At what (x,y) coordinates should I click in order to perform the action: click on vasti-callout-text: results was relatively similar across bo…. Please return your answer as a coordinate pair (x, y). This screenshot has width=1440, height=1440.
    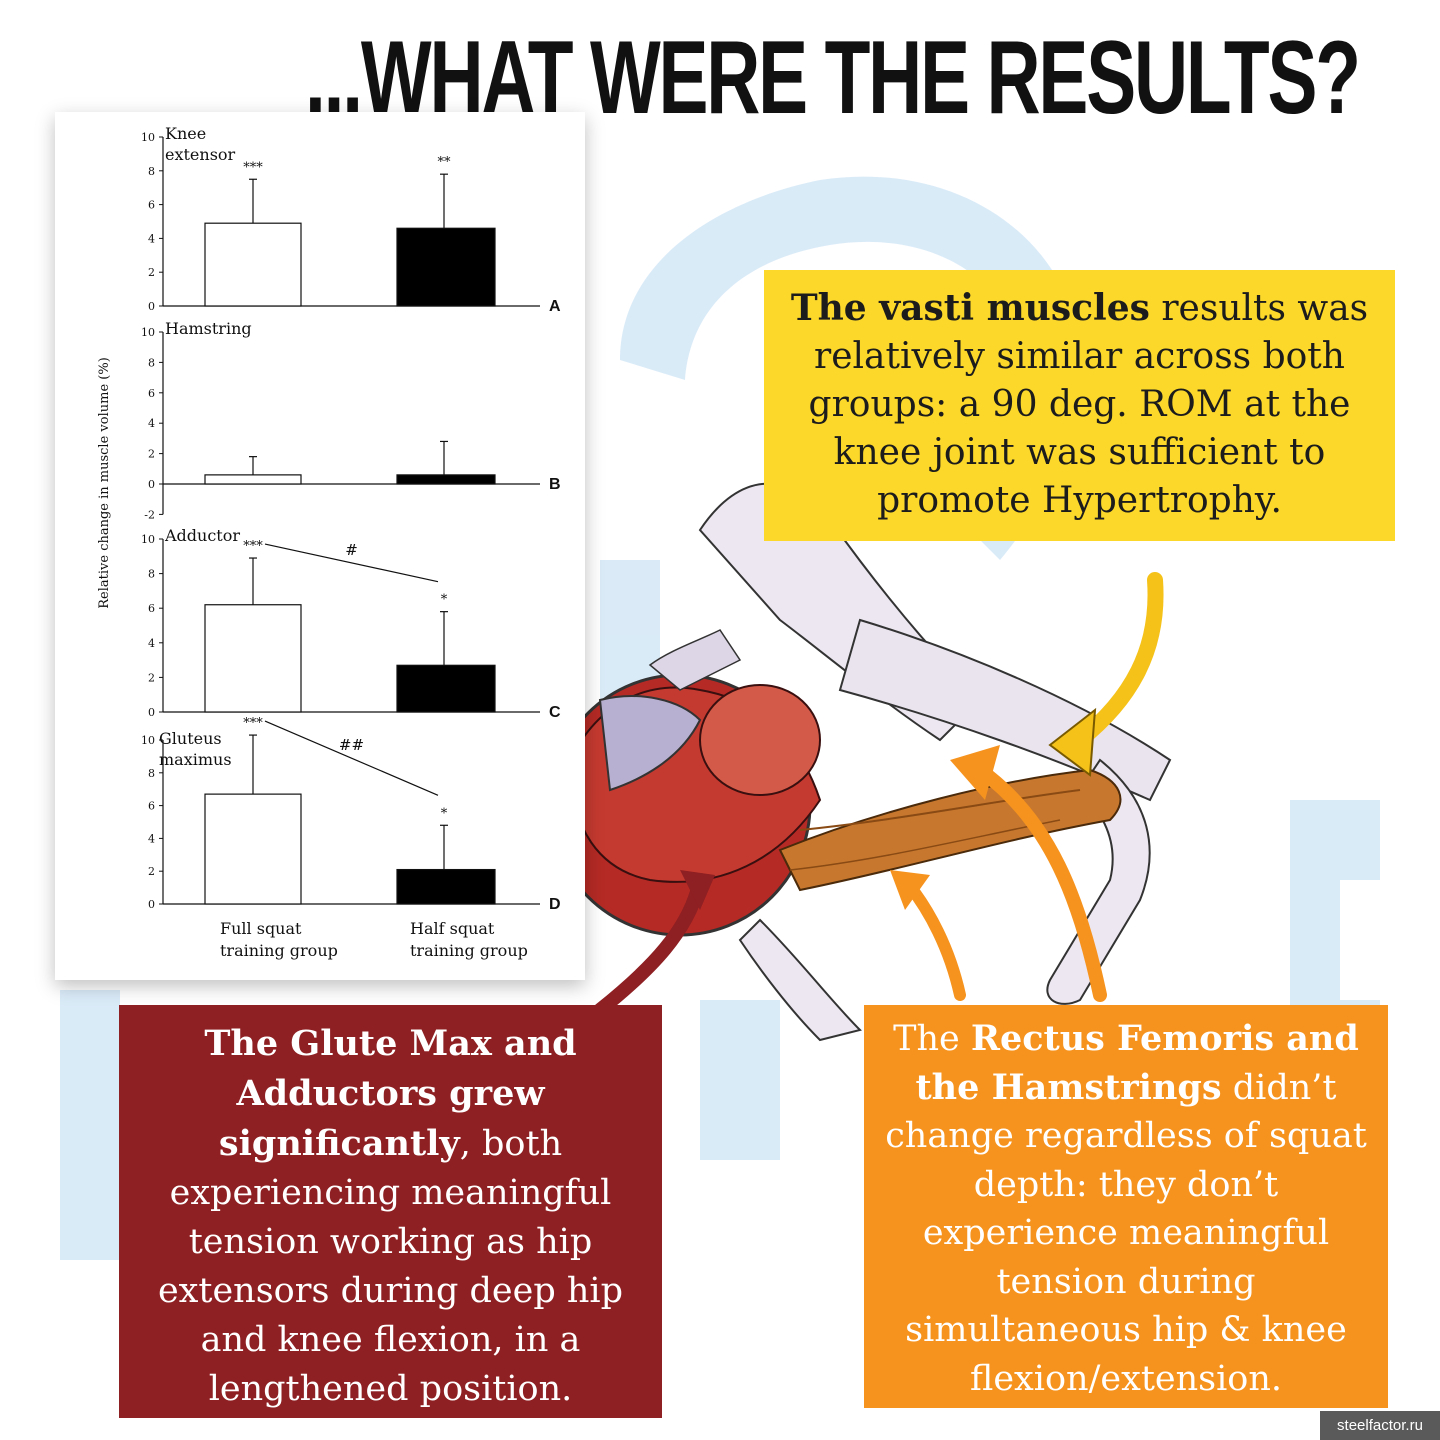
    Looking at the image, I should click on (1088, 404).